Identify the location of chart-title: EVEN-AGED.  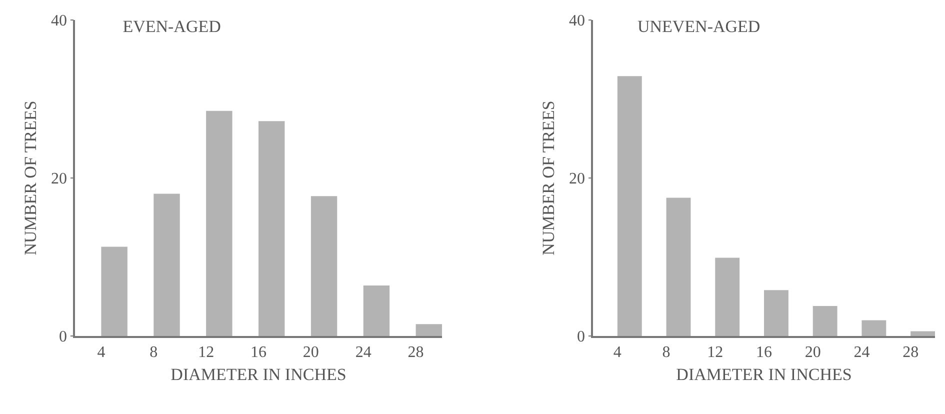
(171, 26).